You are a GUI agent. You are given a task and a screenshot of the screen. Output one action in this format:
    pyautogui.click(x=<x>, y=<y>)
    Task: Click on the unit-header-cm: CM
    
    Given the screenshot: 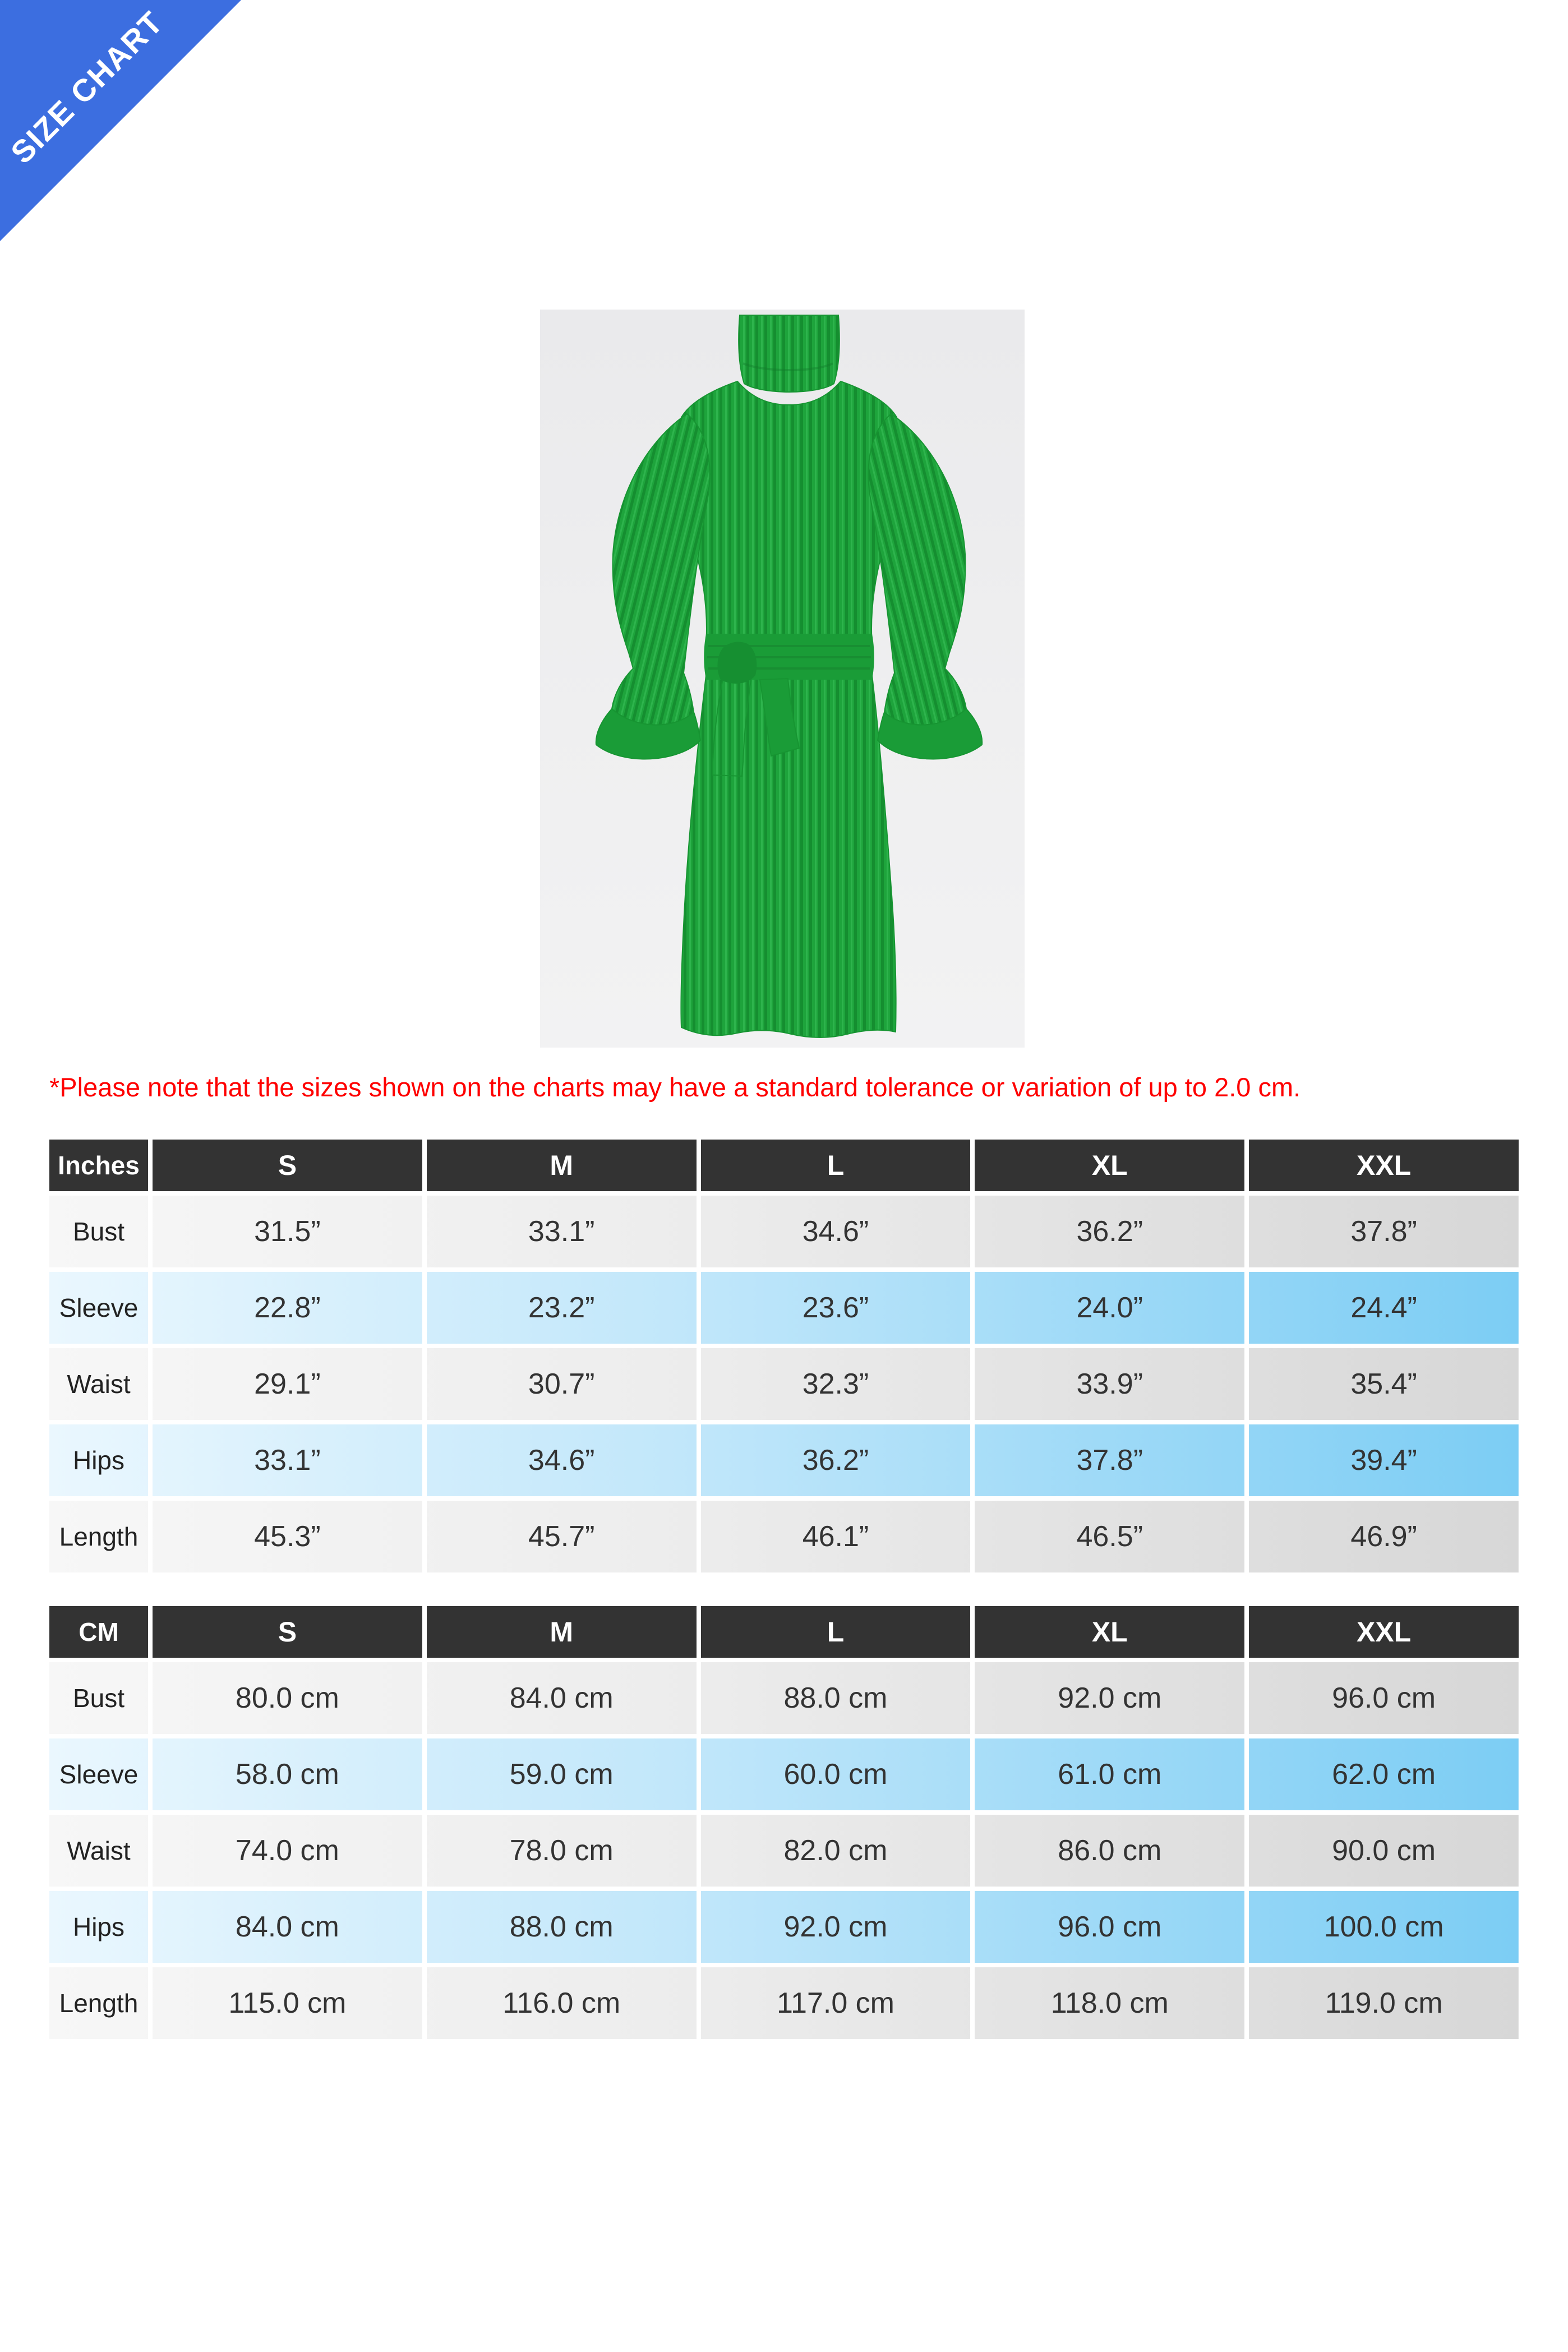 What is the action you would take?
    pyautogui.click(x=98, y=1632)
    